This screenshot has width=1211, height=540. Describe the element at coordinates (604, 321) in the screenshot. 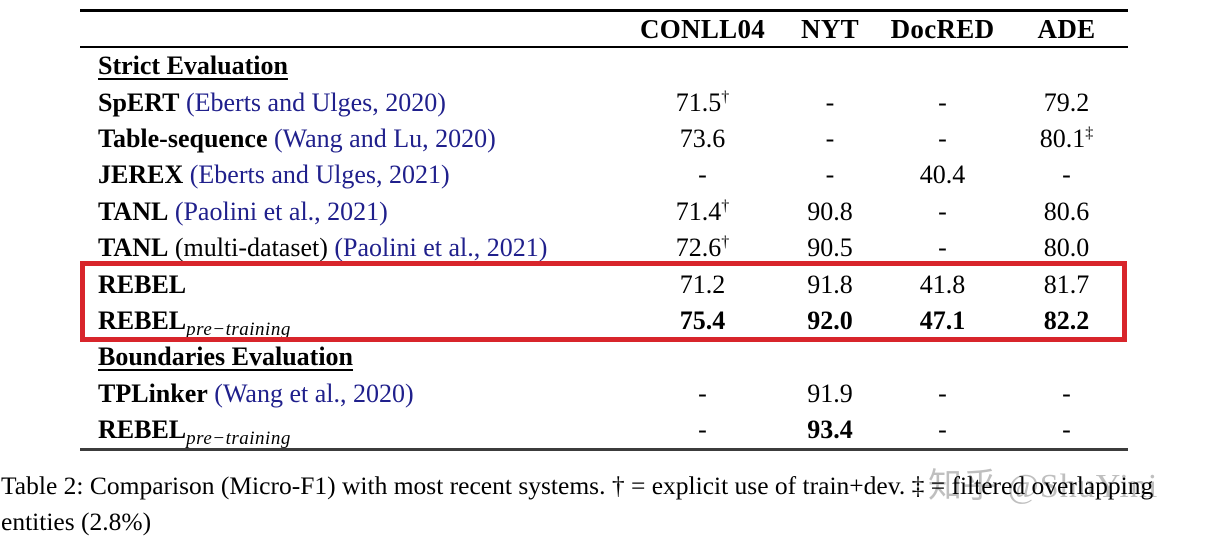

I see `table-row: REBELpre−training 75.4 92.0 47.1 82.2` at that location.